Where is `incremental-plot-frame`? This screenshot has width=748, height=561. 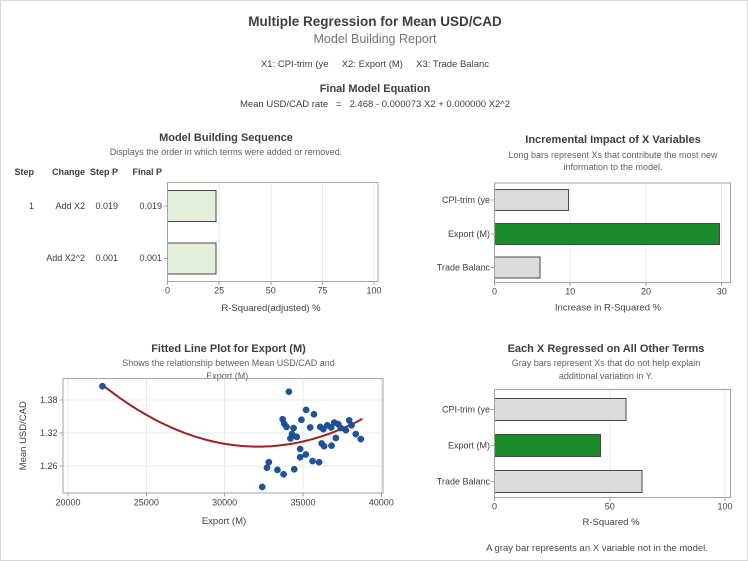
incremental-plot-frame is located at coordinates (612, 232).